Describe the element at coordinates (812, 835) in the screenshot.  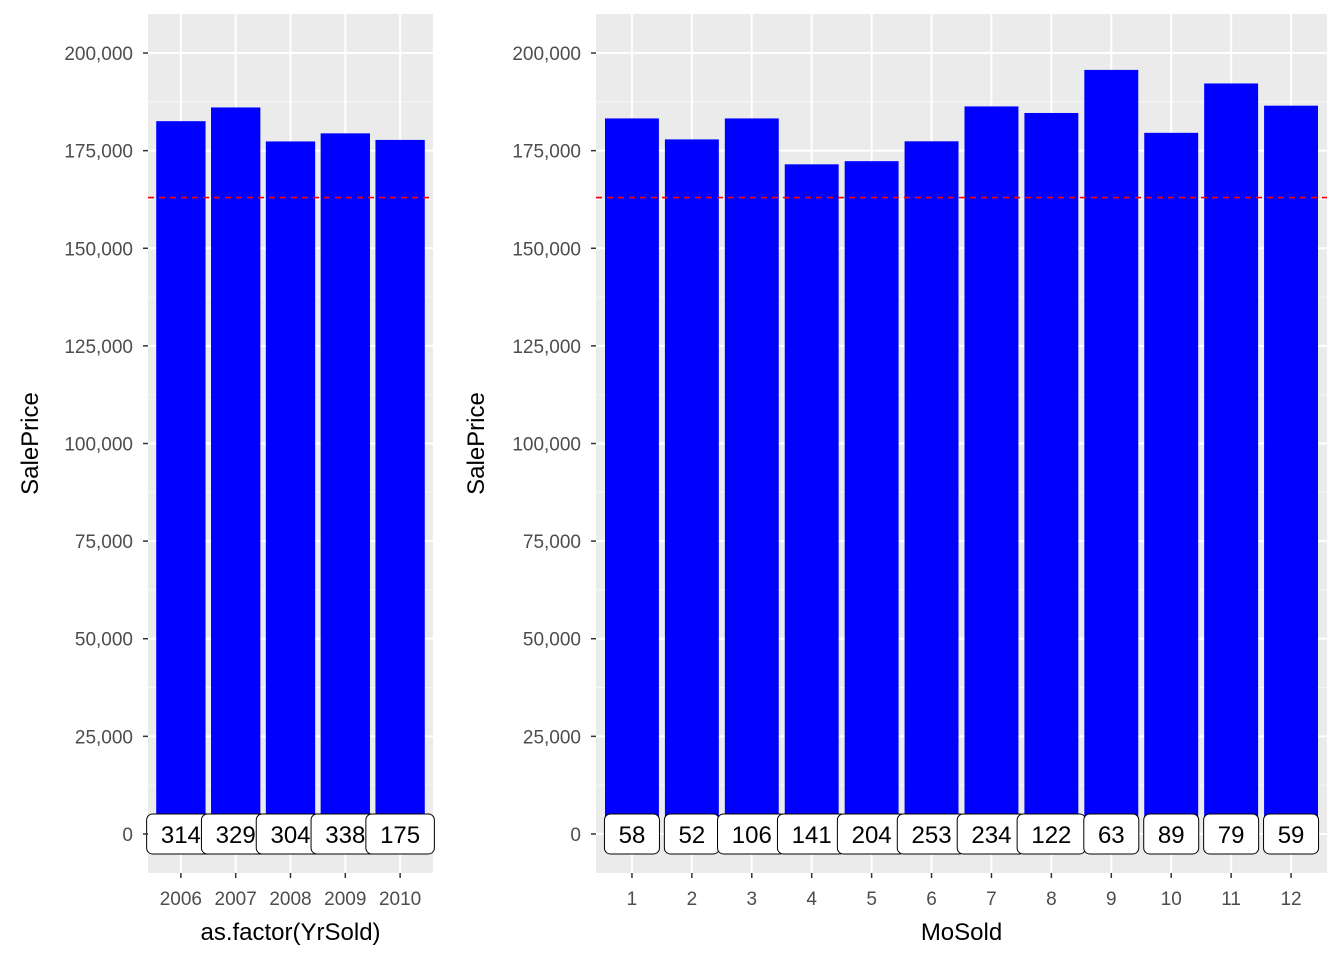
I see `count-label: 141` at that location.